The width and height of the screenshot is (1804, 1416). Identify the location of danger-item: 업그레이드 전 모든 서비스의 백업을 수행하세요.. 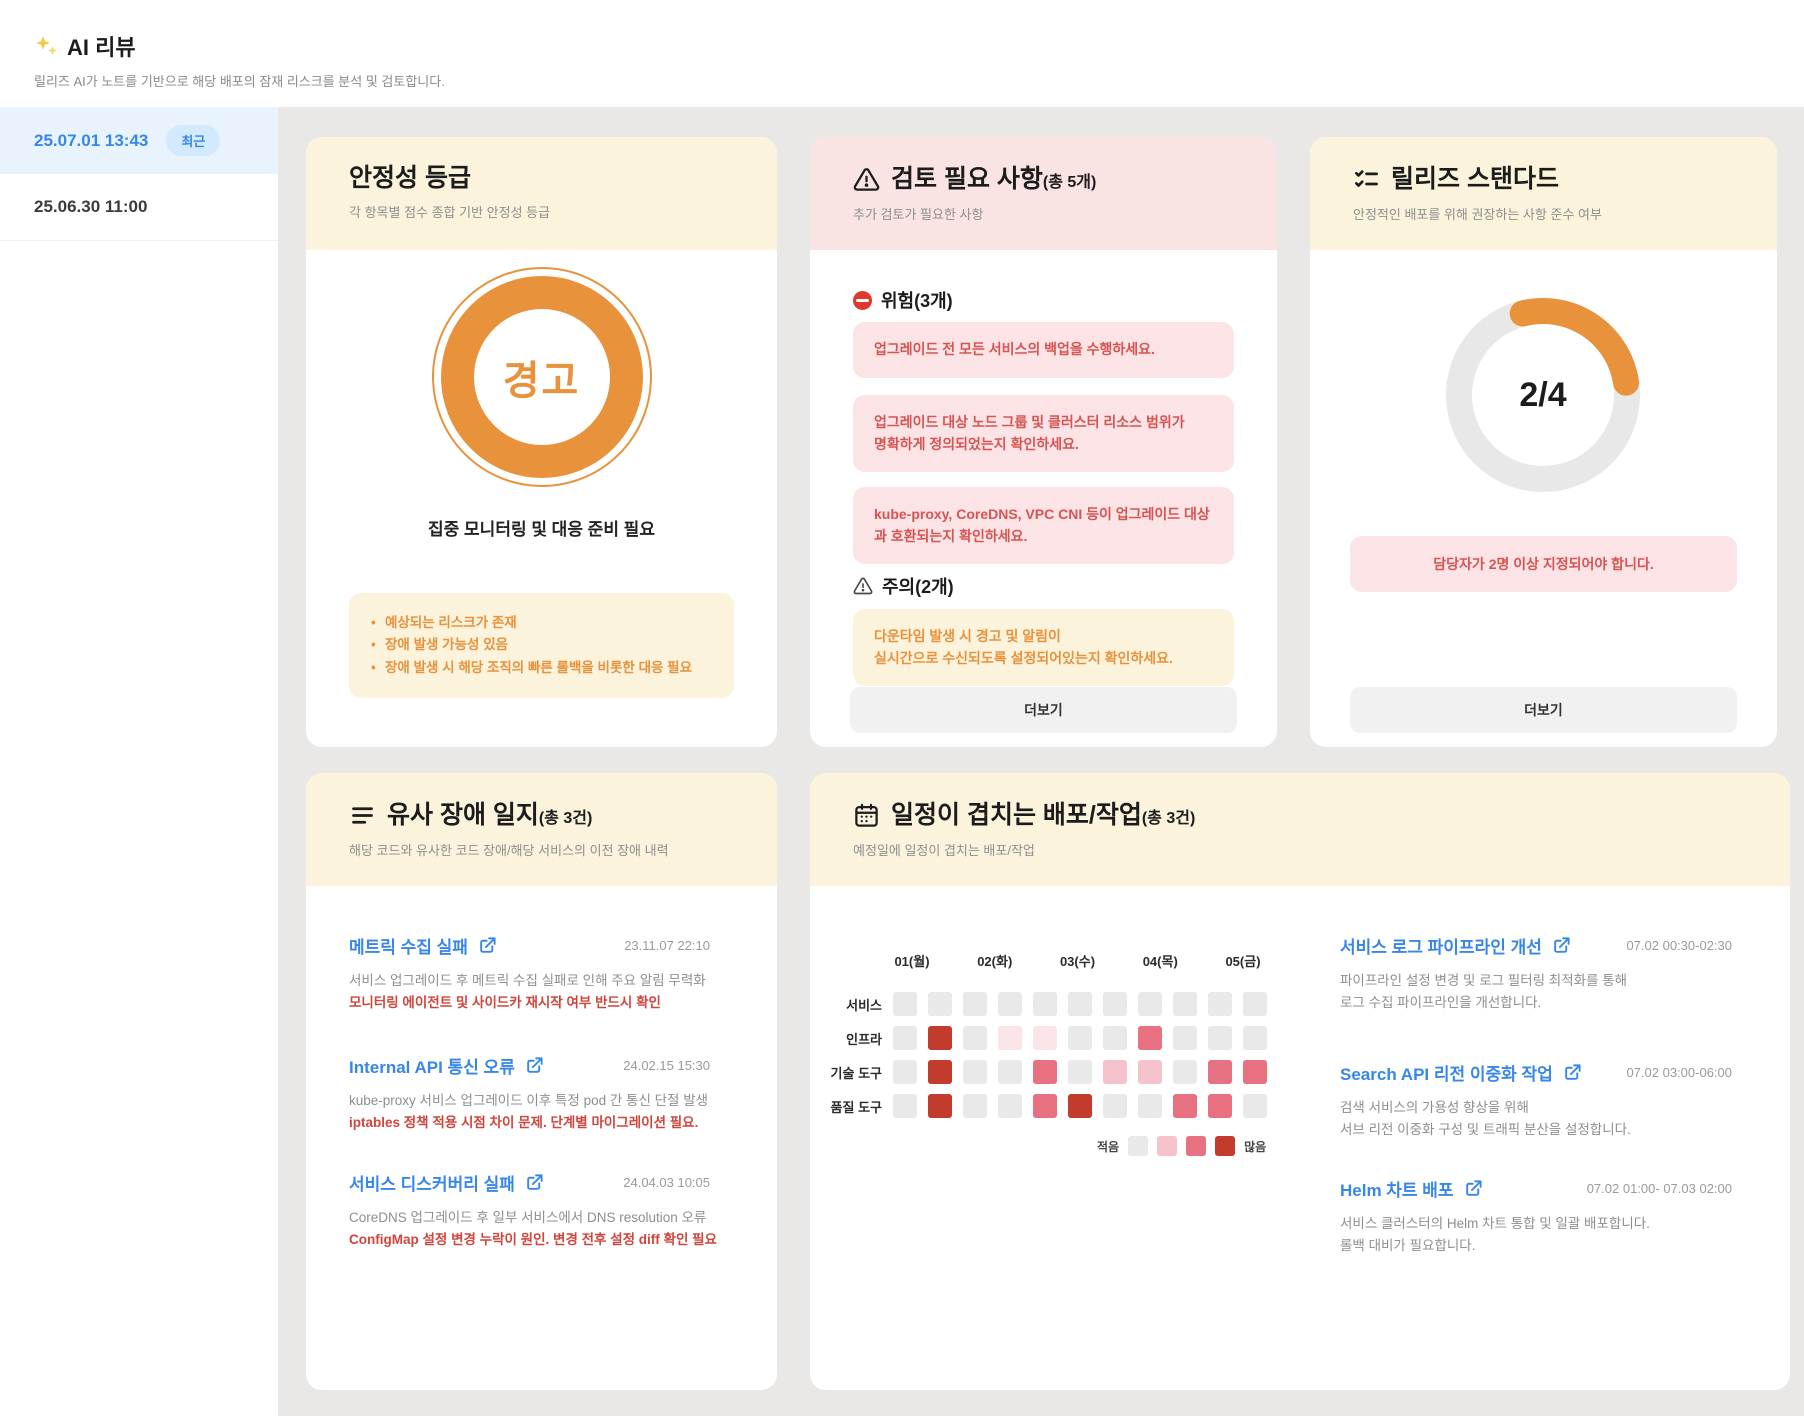
(1043, 350).